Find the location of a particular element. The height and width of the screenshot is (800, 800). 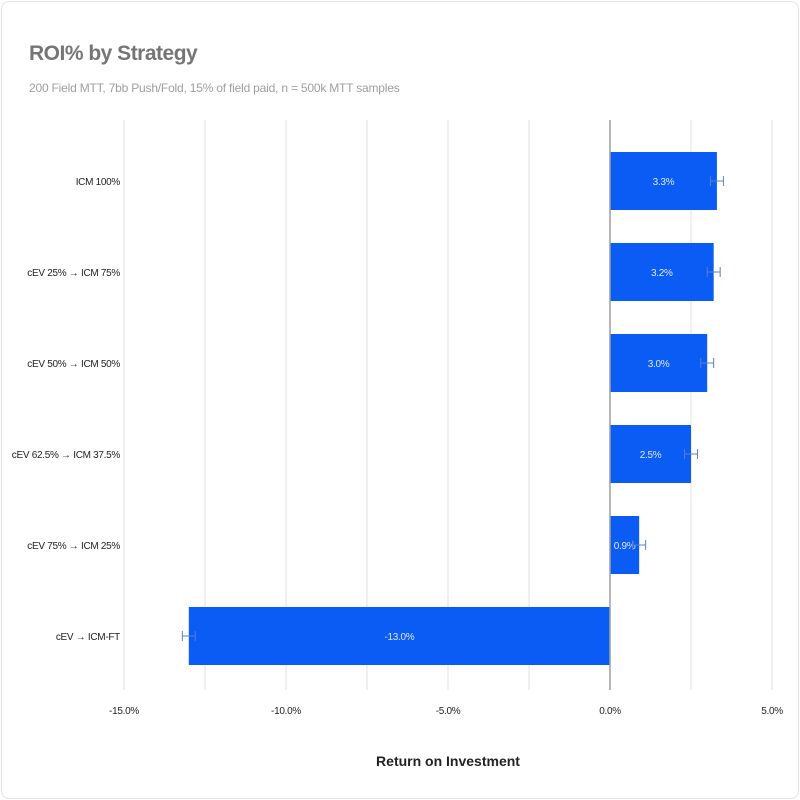

x-tick-label: -5.0% is located at coordinates (448, 711).